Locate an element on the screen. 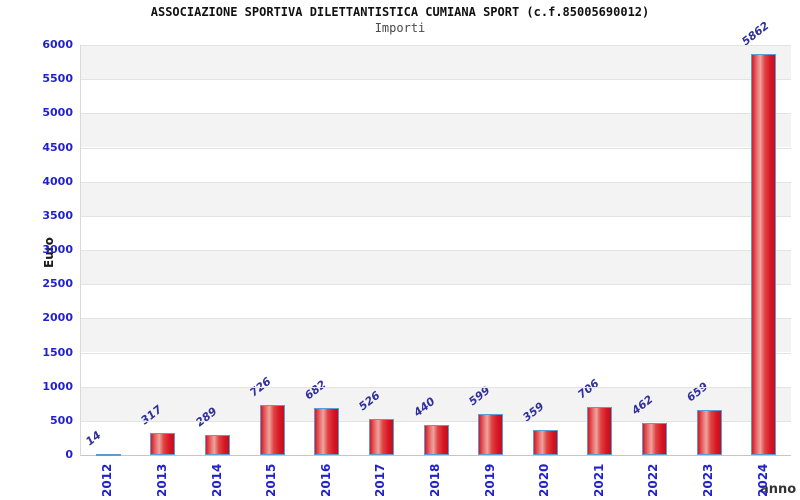 This screenshot has height=500, width=800. x-tick-label: 2014 is located at coordinates (216, 480).